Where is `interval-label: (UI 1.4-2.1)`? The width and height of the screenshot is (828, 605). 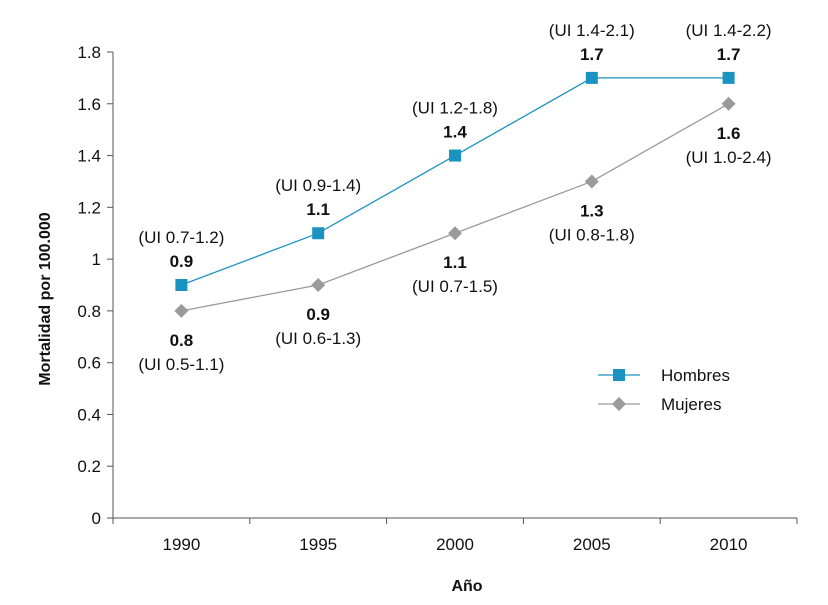 interval-label: (UI 1.4-2.1) is located at coordinates (592, 30).